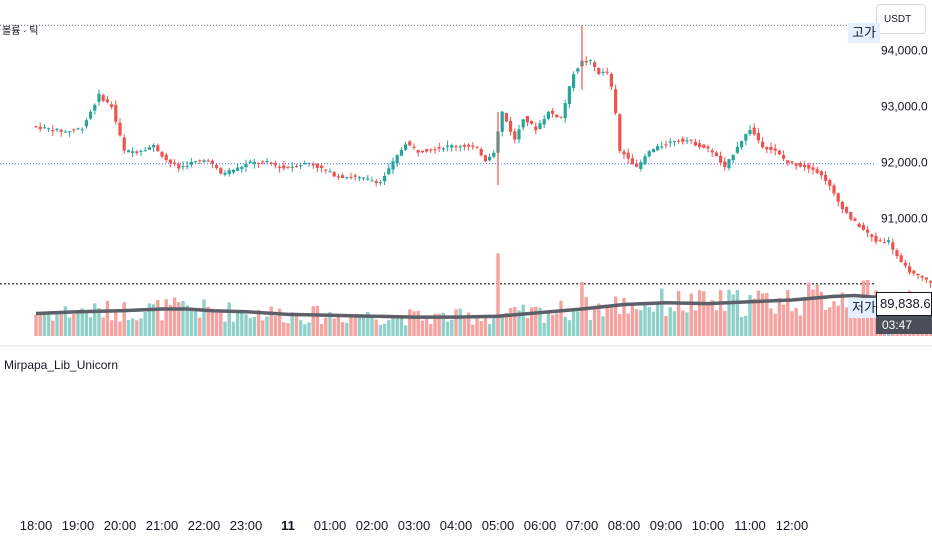  Describe the element at coordinates (904, 304) in the screenshot. I see `low-price-label: 89,838.6` at that location.